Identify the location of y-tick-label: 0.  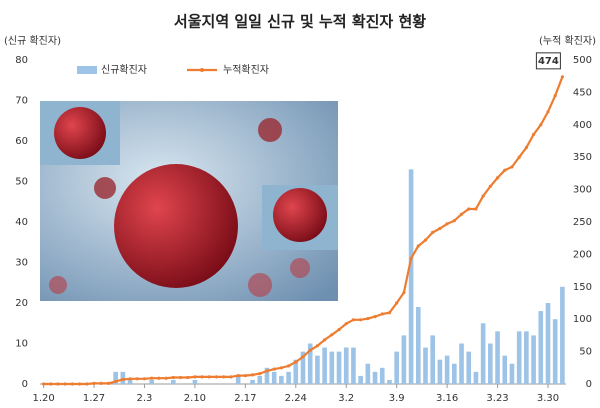
(25, 384).